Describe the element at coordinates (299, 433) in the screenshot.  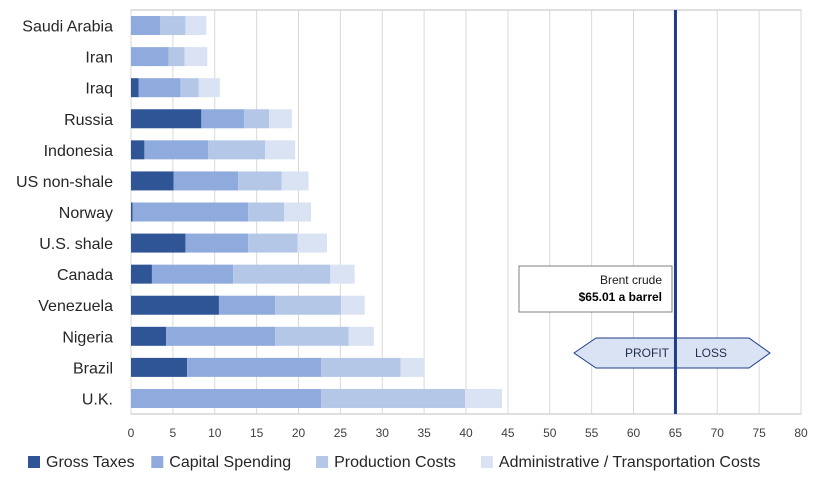
I see `x-tick-label: 20` at that location.